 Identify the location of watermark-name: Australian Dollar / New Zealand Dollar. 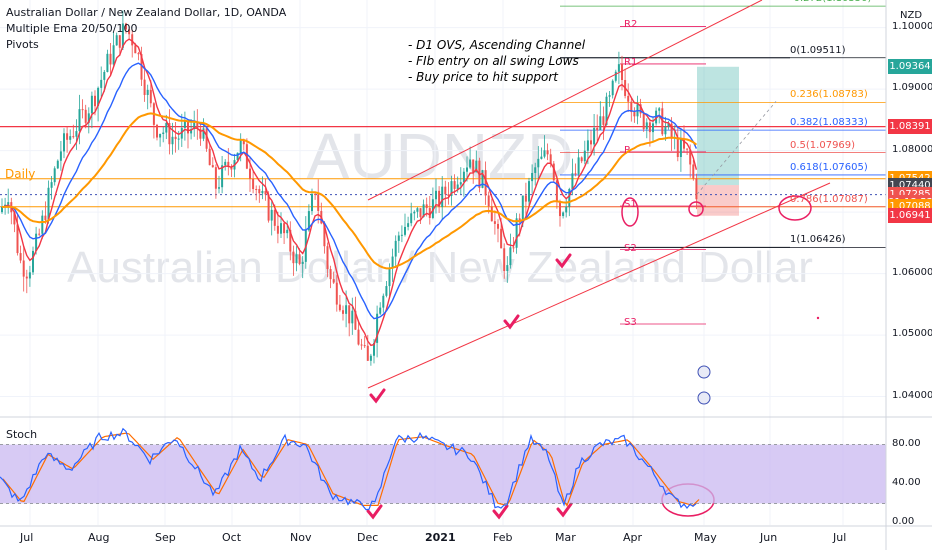
(440, 267).